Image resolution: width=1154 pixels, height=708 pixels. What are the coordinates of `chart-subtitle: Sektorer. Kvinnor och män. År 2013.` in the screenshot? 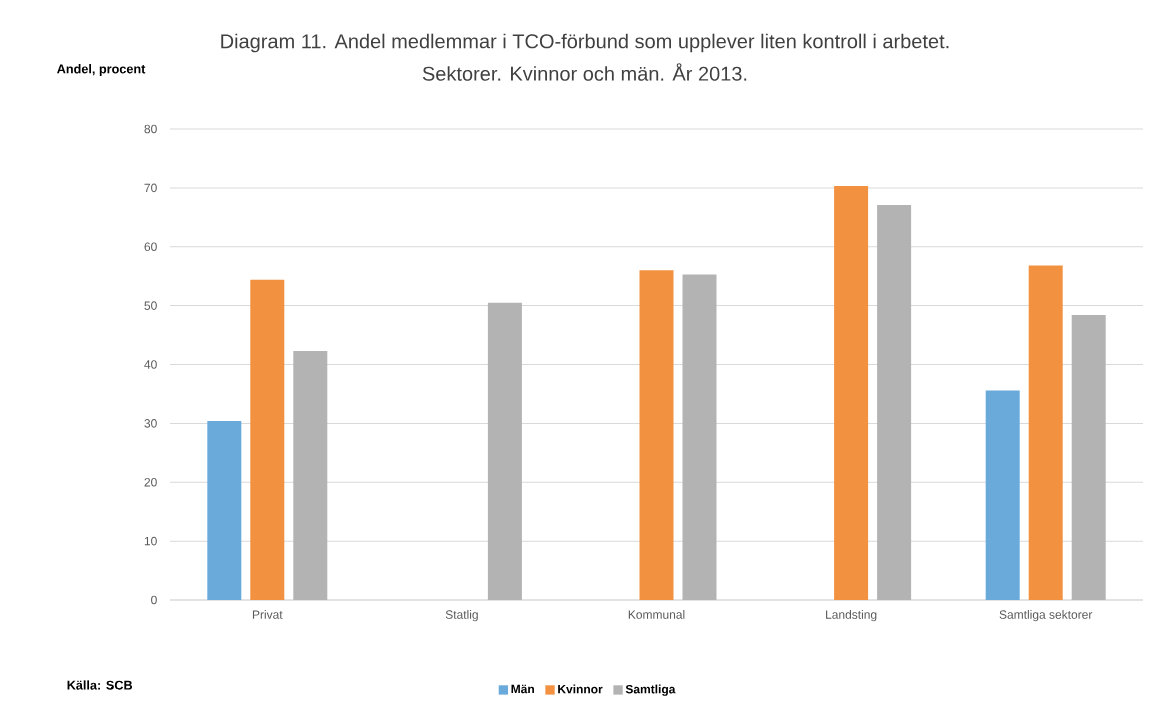 It's located at (584, 72).